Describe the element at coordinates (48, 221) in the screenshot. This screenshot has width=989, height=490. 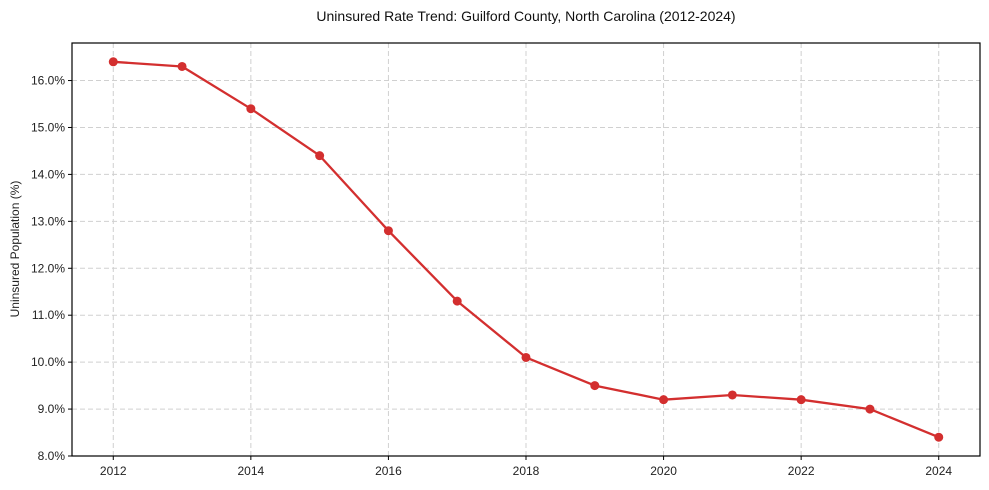
I see `y-tick-label: 13.0%` at that location.